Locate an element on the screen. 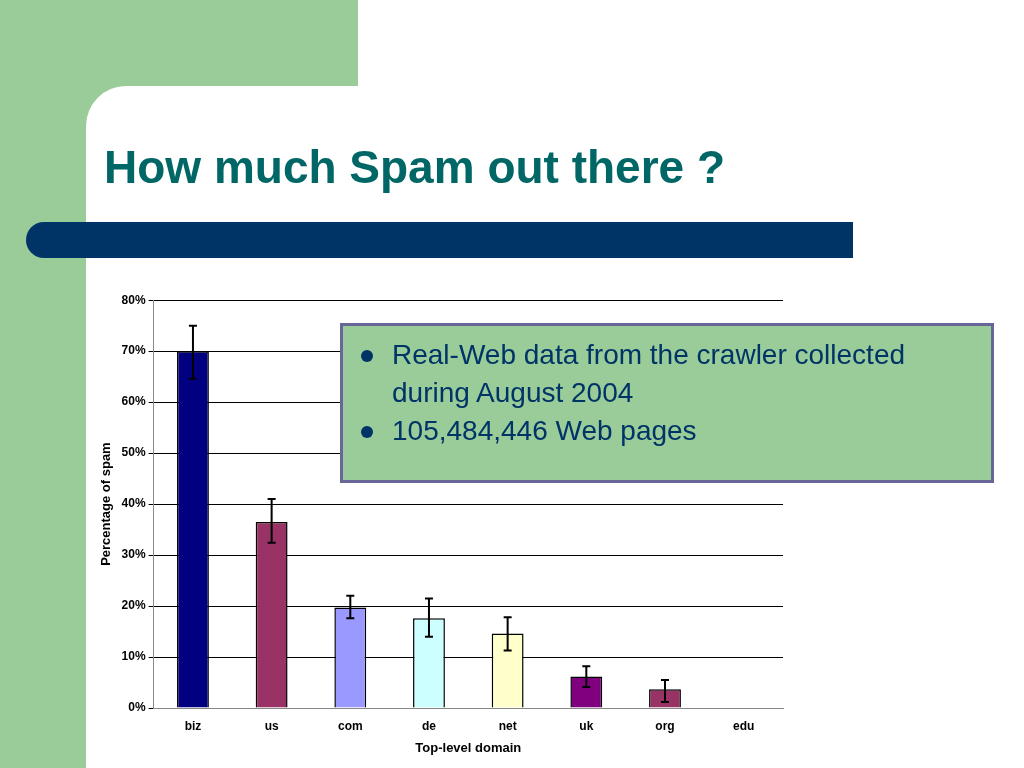  y-tick-label: 50% is located at coordinates (133, 452).